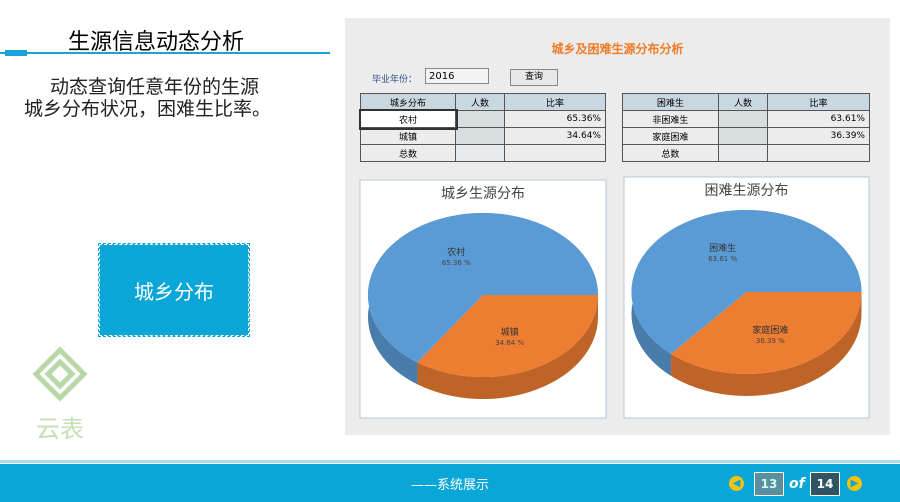 This screenshot has height=502, width=900. I want to click on title-rule, so click(165, 53).